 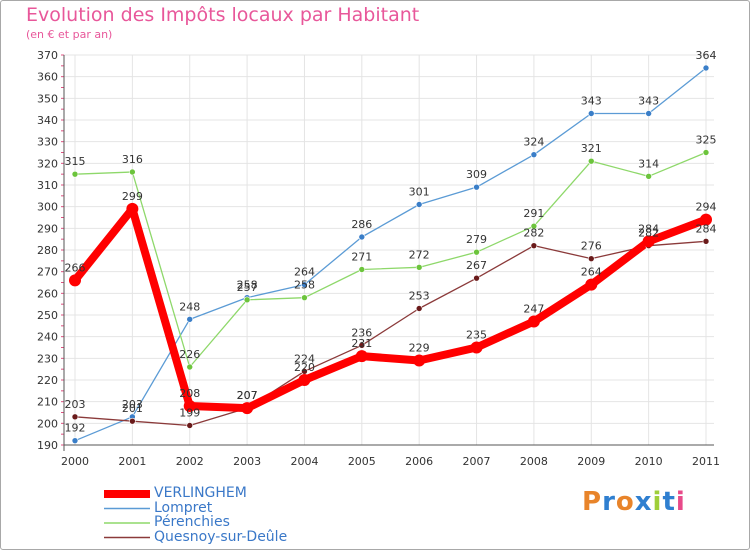 I want to click on y-tick-label: 240, so click(x=47, y=337).